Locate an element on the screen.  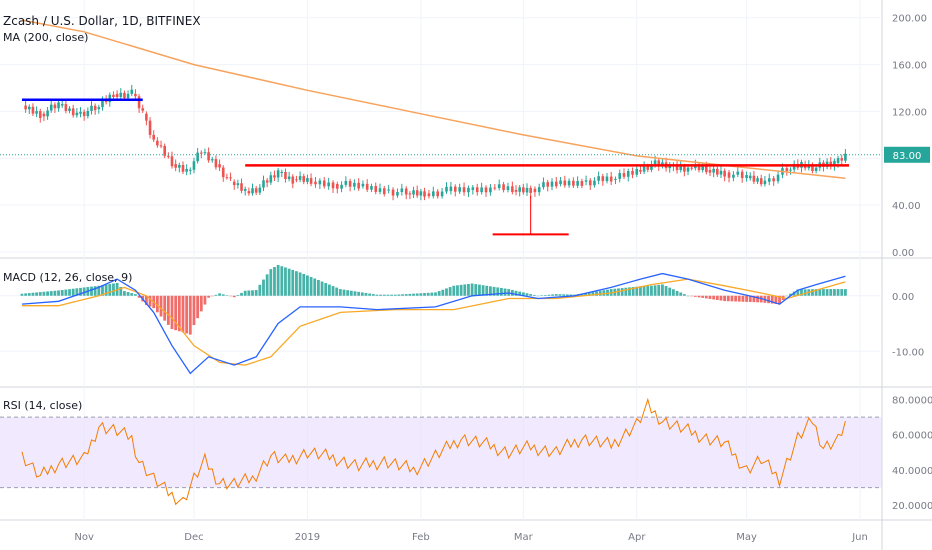
time-axis-label: Nov is located at coordinates (84, 537).